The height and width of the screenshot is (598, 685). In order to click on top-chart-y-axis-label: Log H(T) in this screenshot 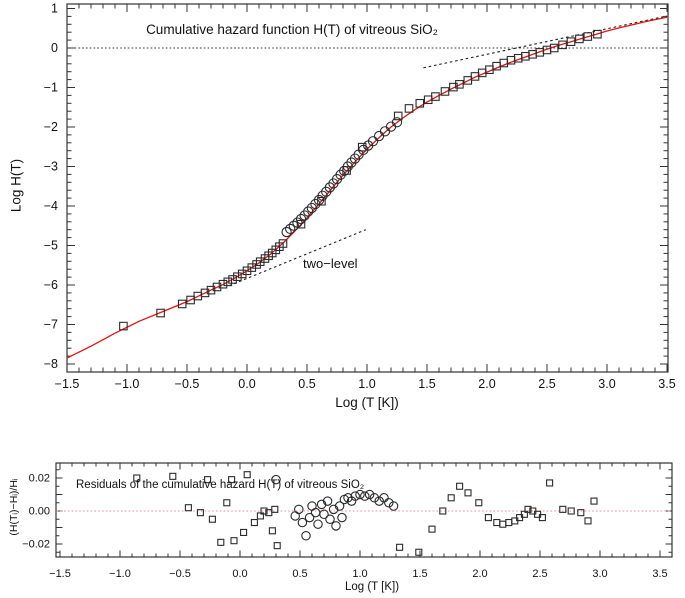, I will do `click(16, 185)`.